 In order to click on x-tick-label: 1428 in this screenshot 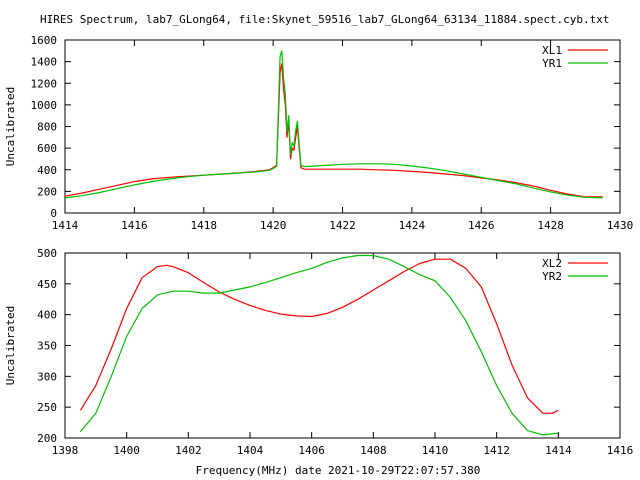, I will do `click(550, 225)`.